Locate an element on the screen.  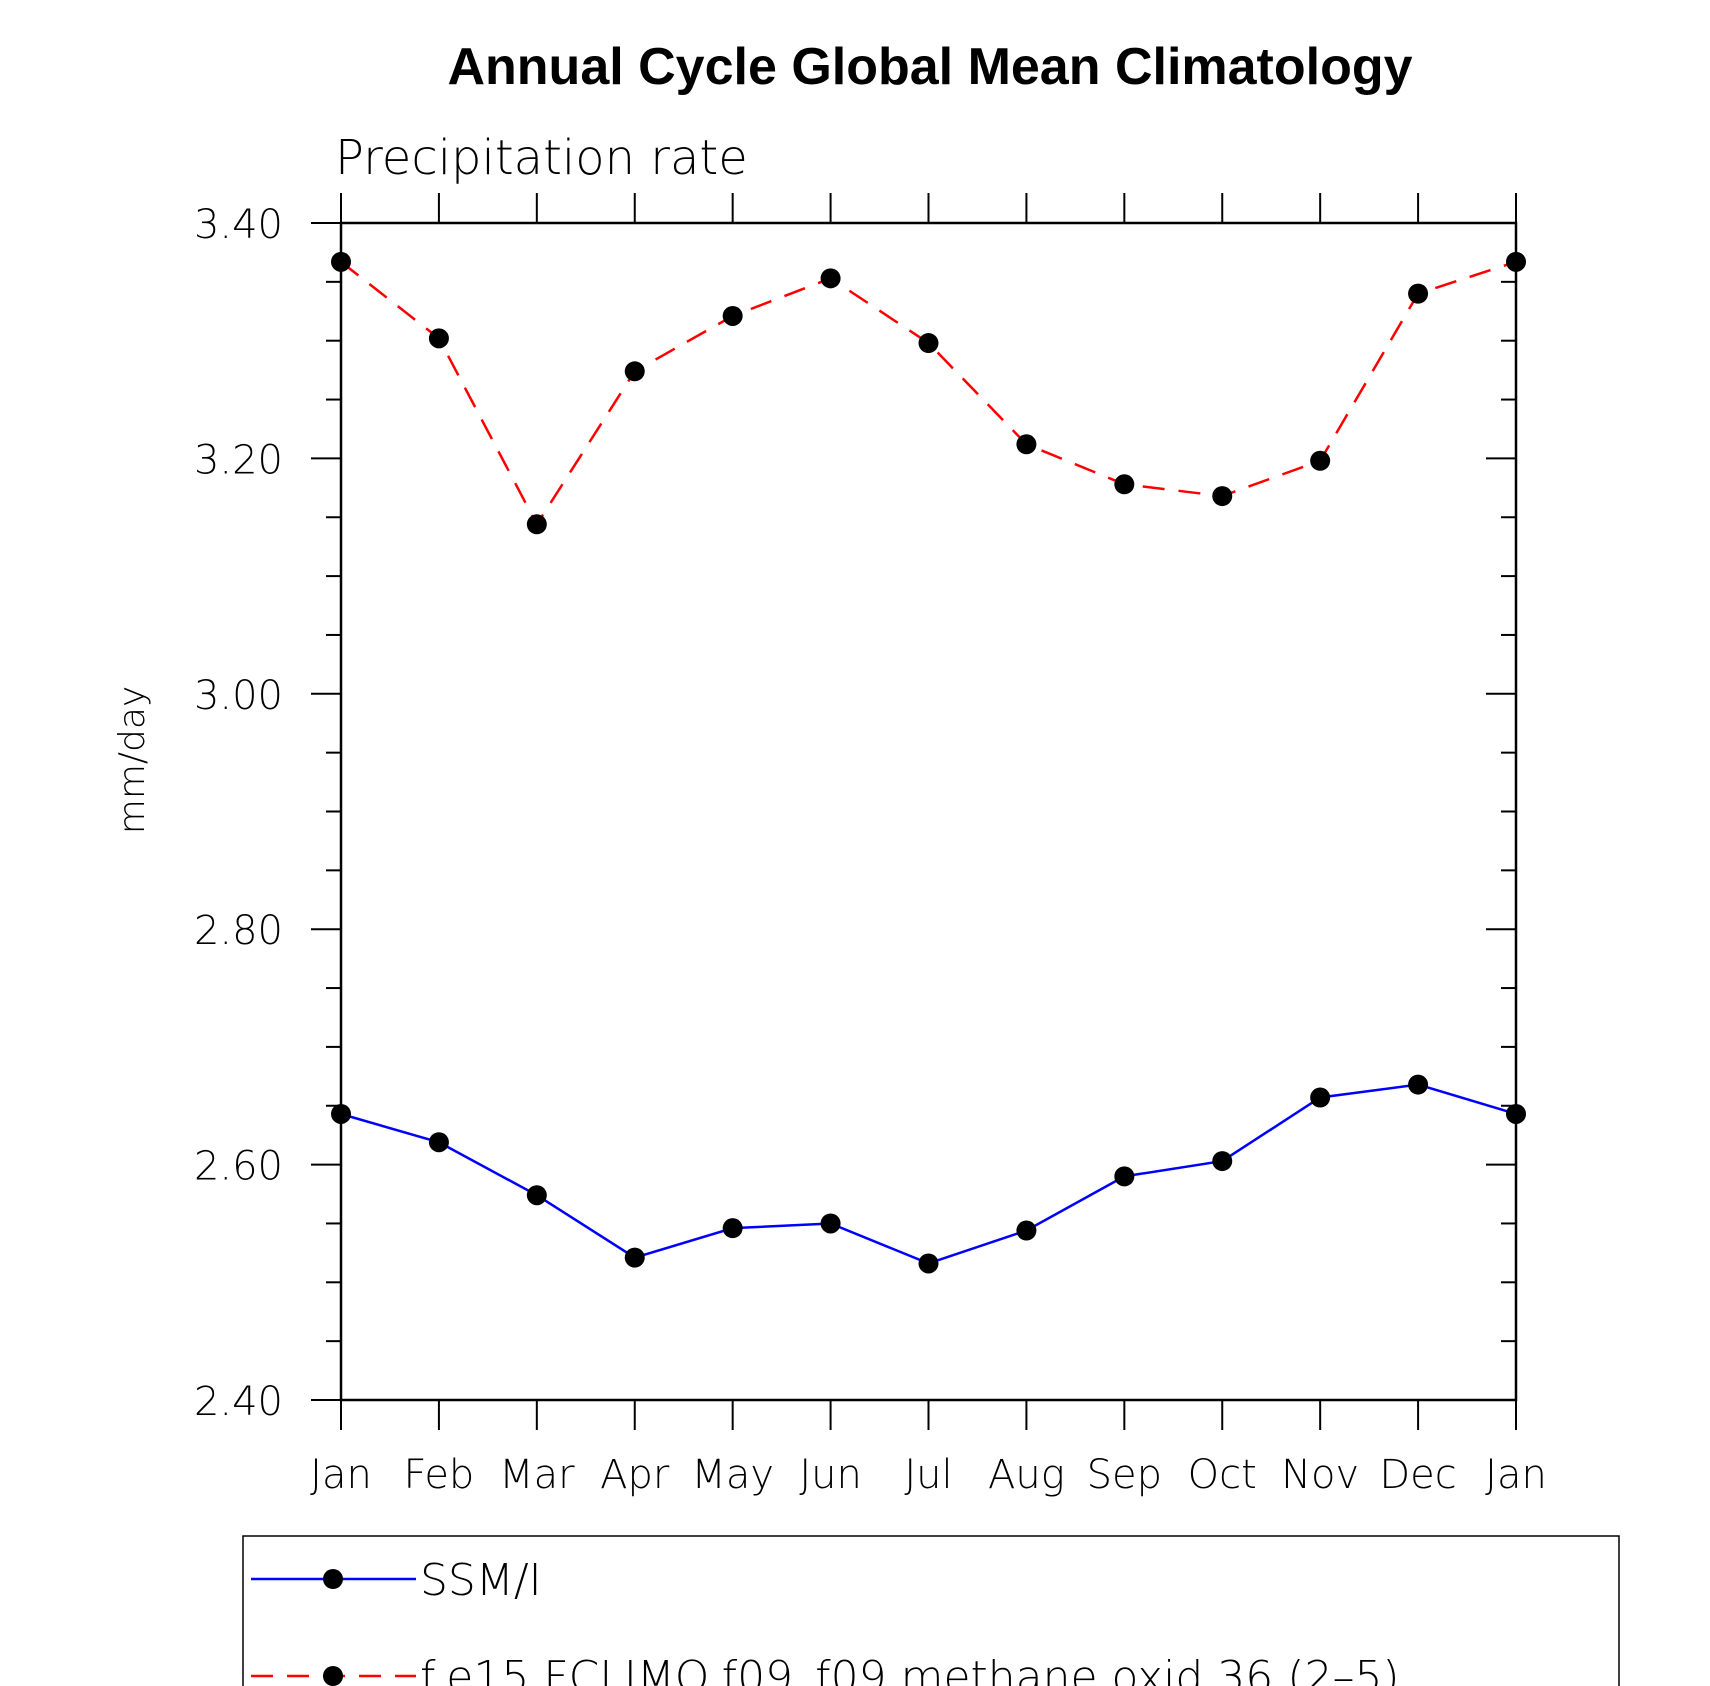
x-tick-label: Jun is located at coordinates (830, 1475).